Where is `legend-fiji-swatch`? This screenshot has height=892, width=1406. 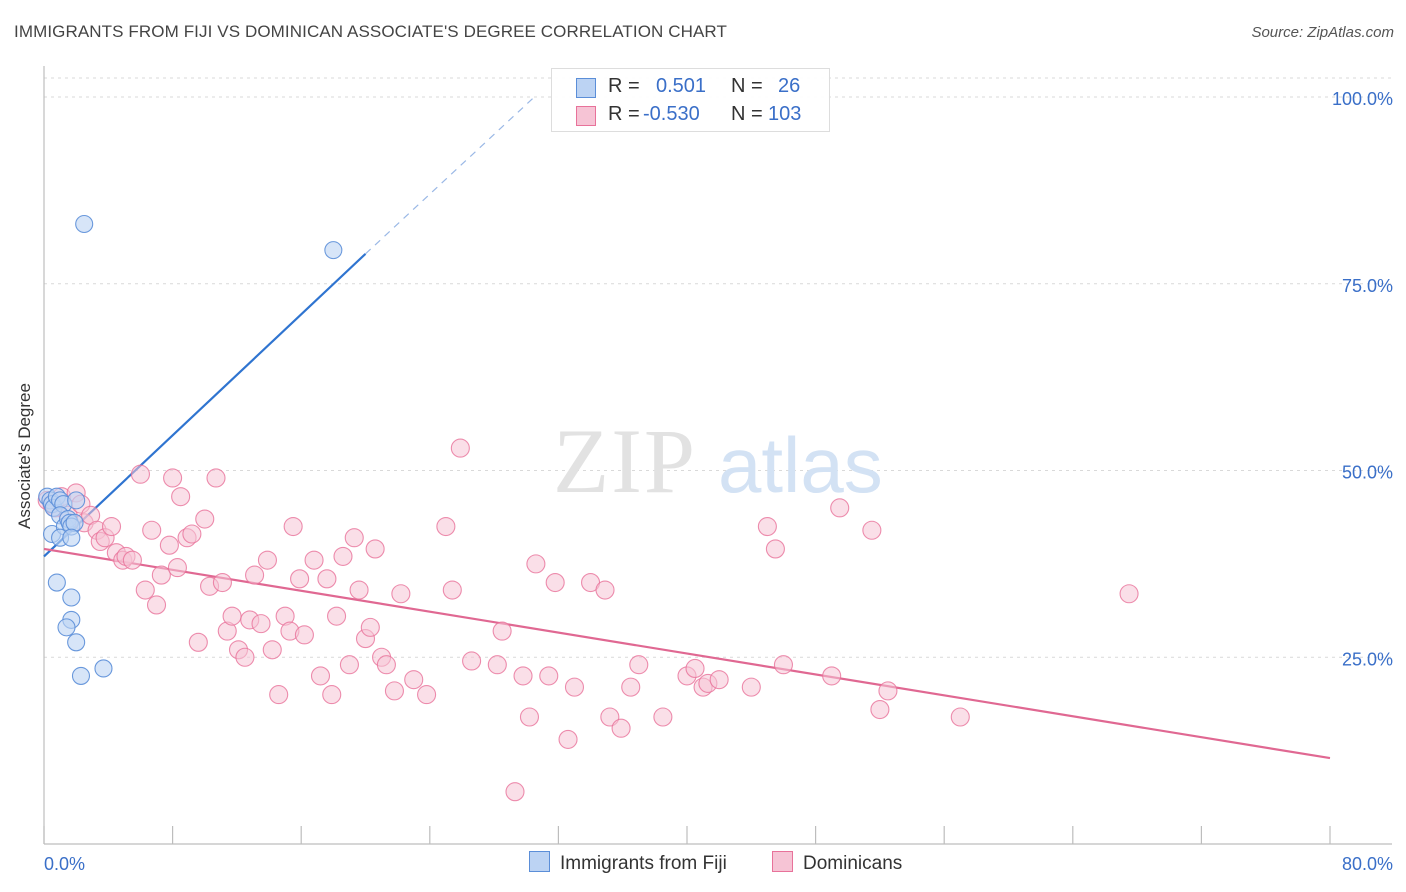
legend-fiji-swatch is located at coordinates (539, 861).